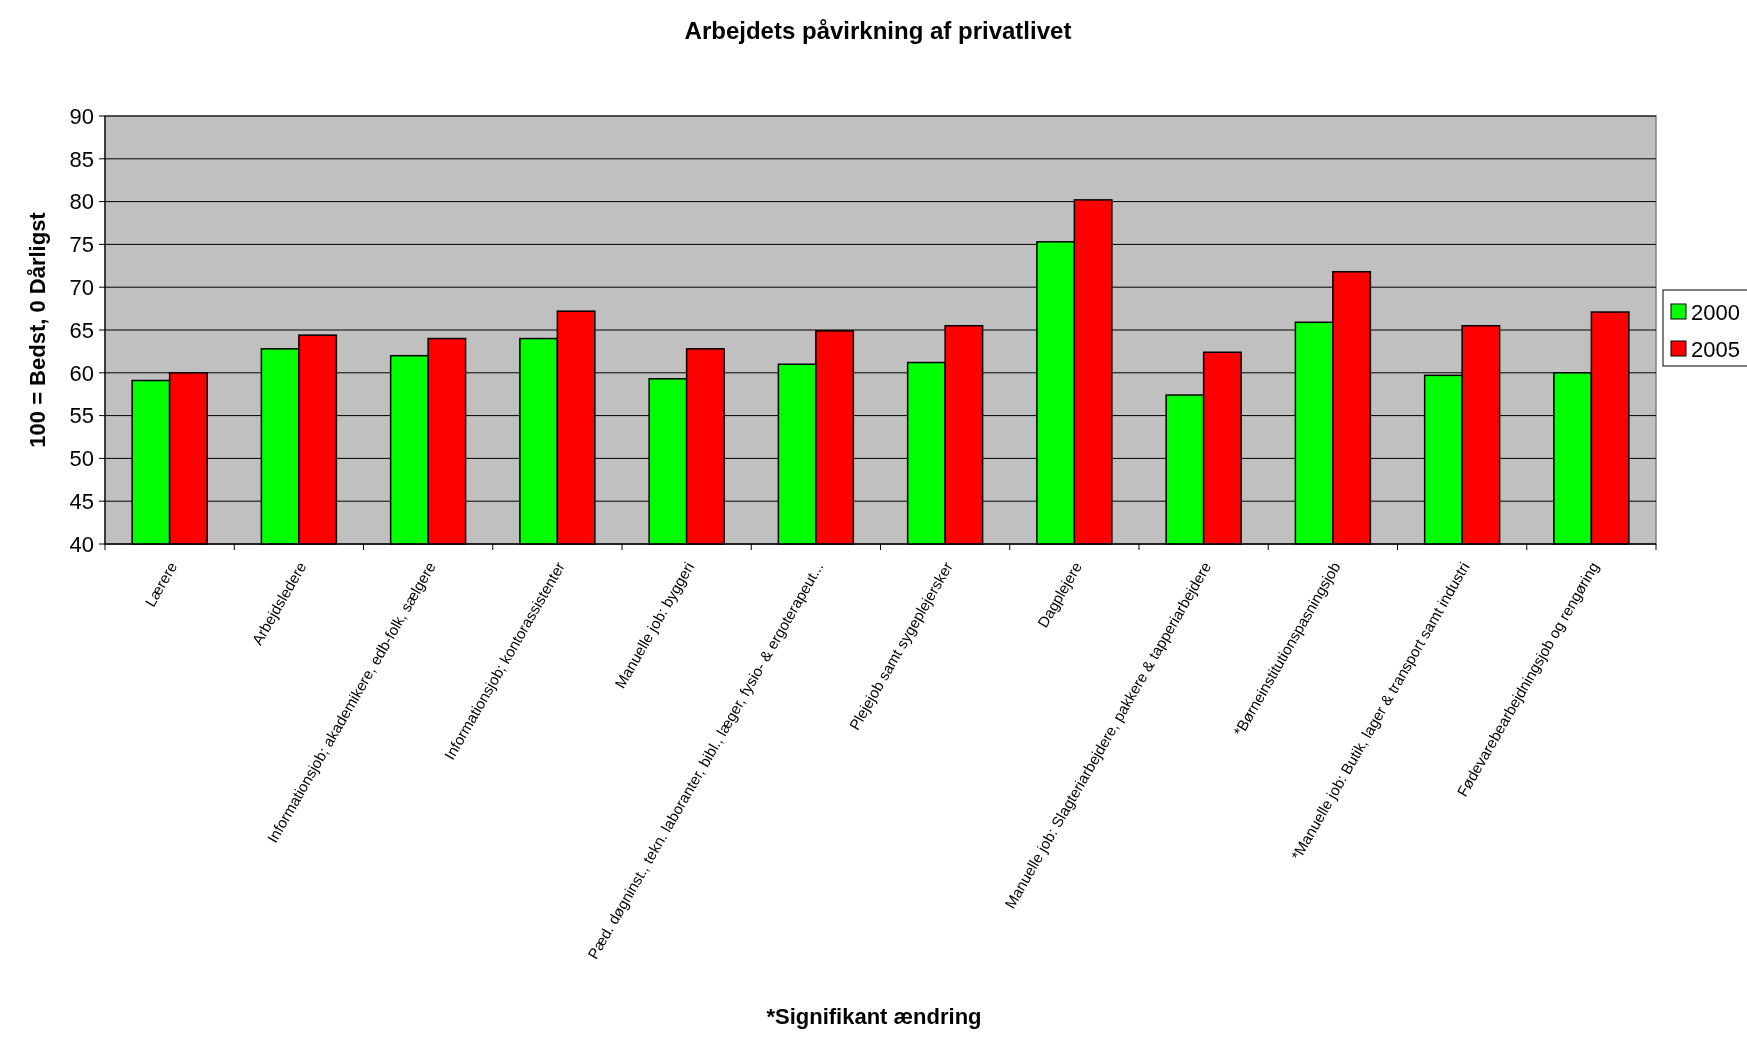 The width and height of the screenshot is (1747, 1042). I want to click on y-tick-label: 85, so click(81, 159).